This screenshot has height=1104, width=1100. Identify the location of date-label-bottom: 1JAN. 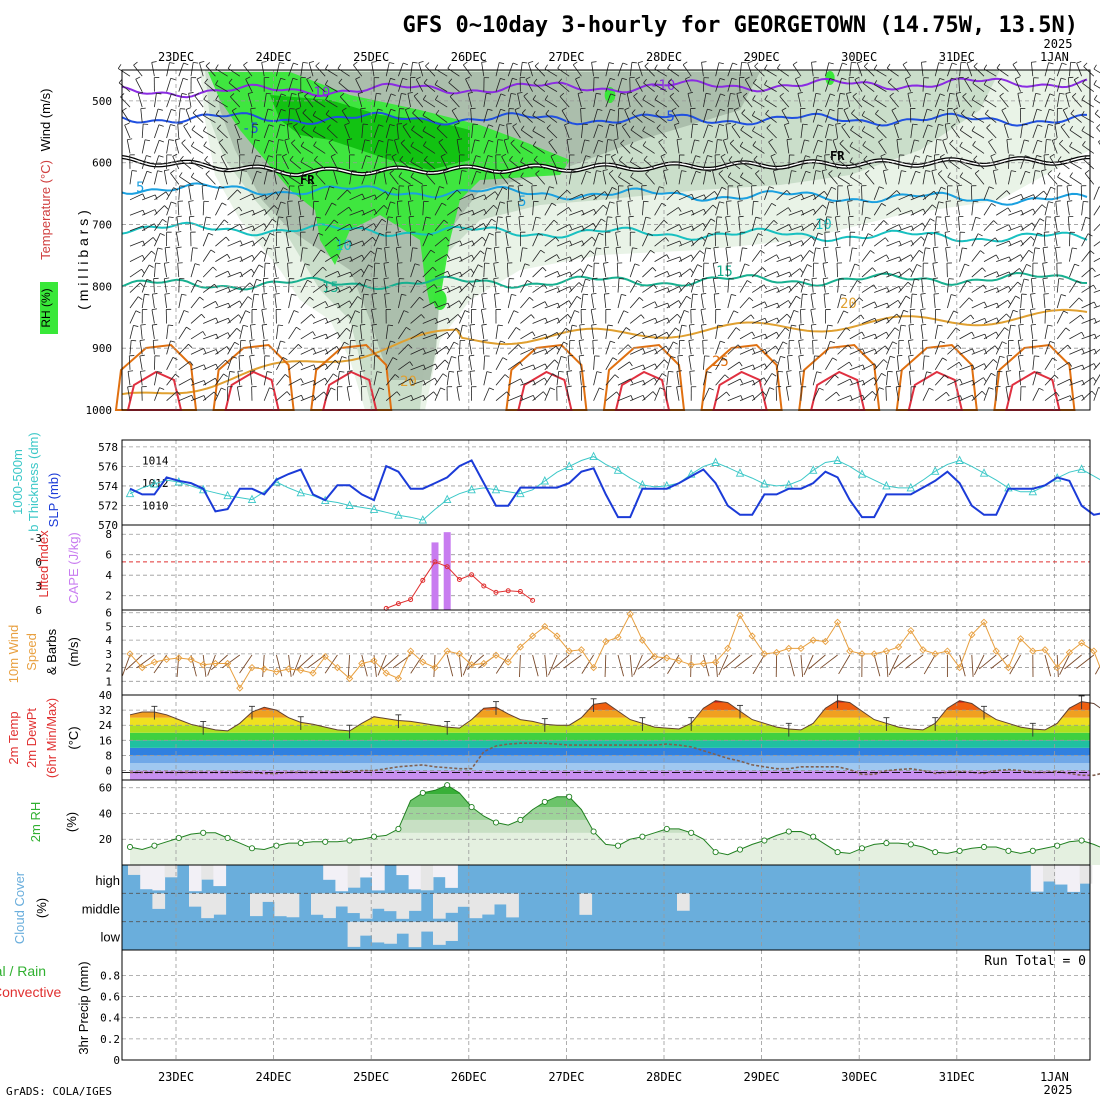
(1054, 1077).